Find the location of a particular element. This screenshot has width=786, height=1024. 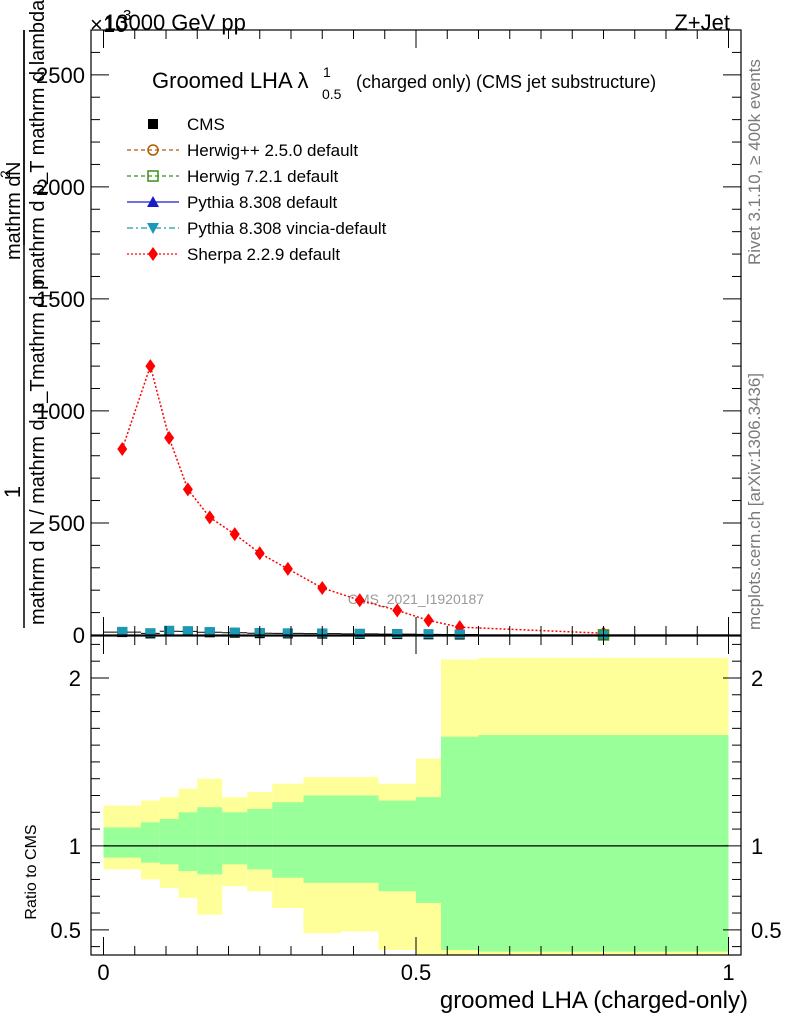

legend-entry: Sherpa 2.2.9 default is located at coordinates (233, 254).